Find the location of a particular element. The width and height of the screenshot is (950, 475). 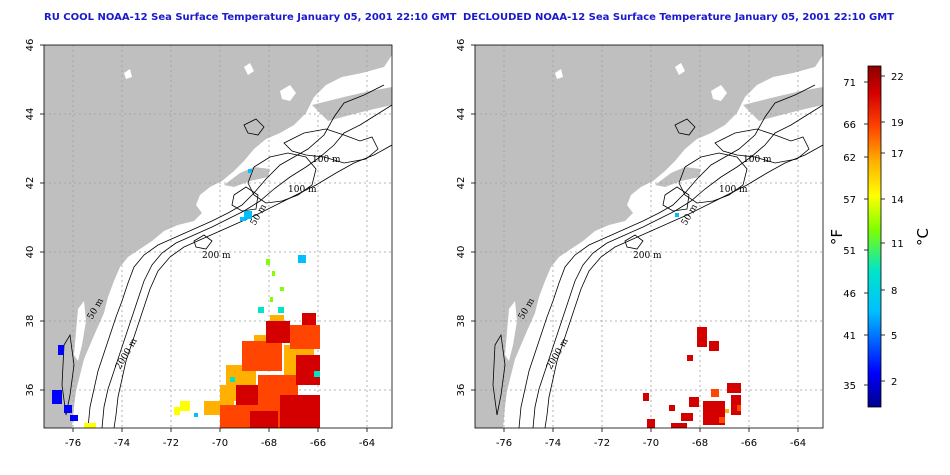

fahrenheit-tick: 66 is located at coordinates (849, 125).